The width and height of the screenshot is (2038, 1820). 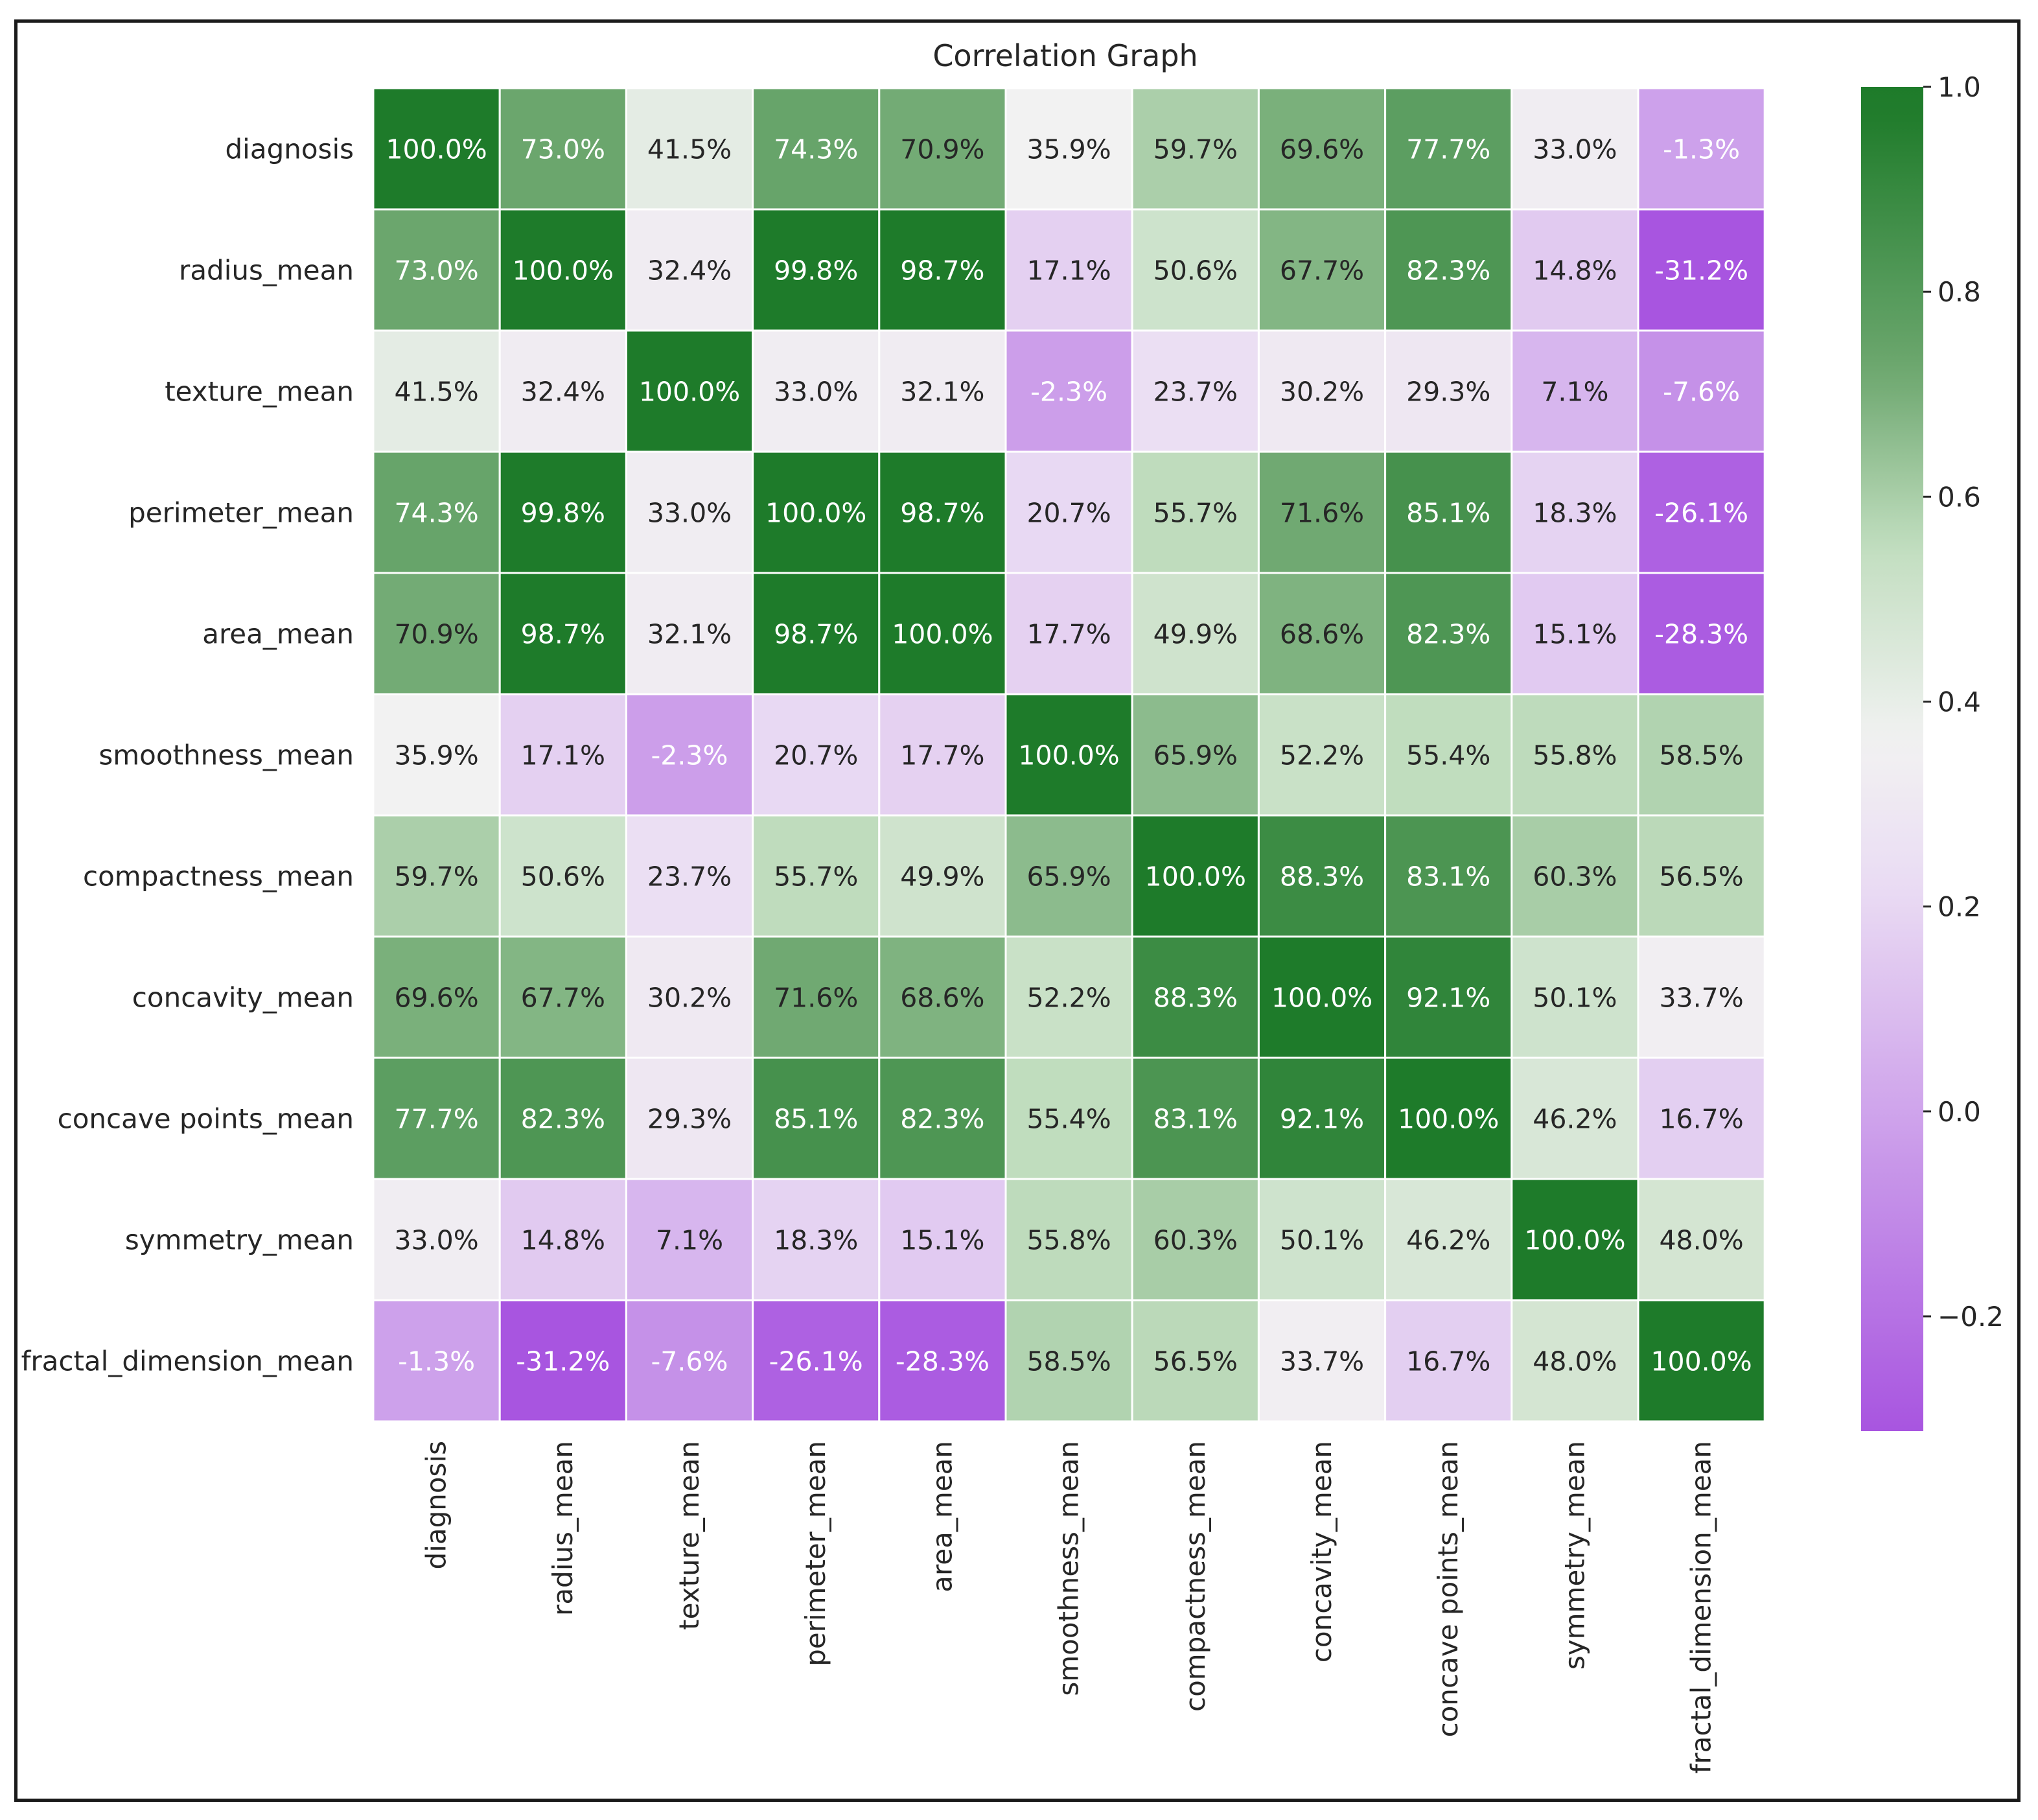 What do you see at coordinates (1068, 270) in the screenshot?
I see `cell-value-label: 17.1%` at bounding box center [1068, 270].